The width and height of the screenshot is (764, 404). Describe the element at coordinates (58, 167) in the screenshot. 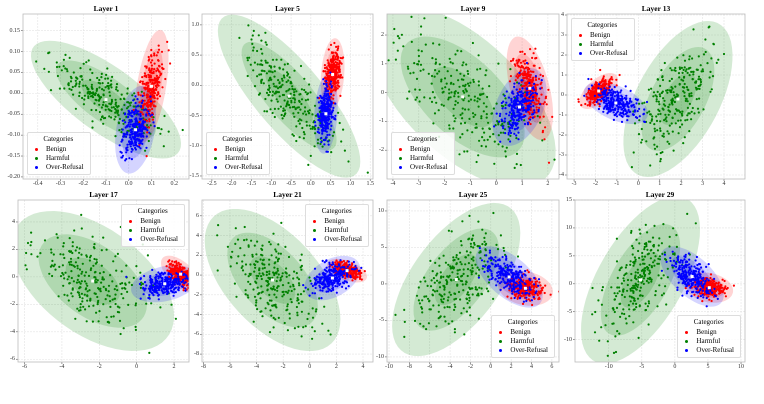

I see `legend-item-over-refusal: Over-Refusal` at that location.